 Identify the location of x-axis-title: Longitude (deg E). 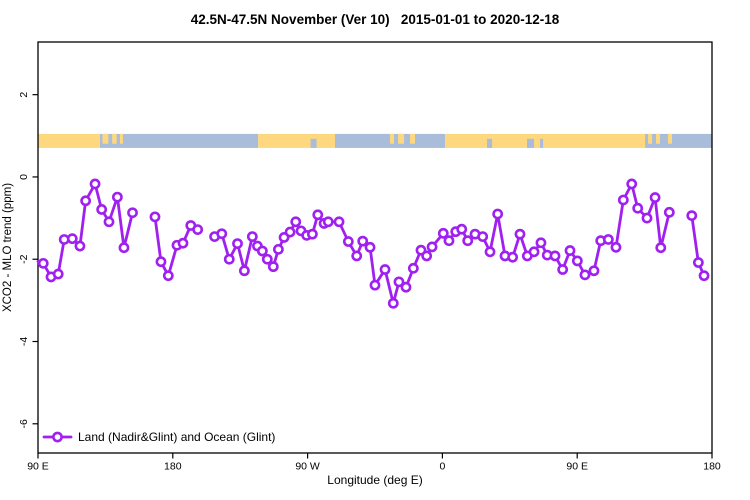
(374, 480).